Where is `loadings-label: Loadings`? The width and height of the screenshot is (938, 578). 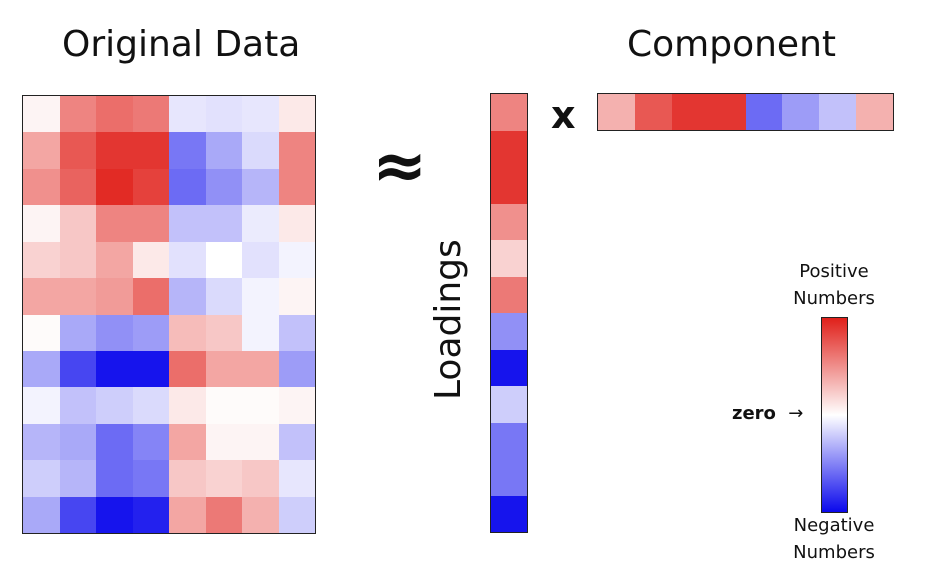
loadings-label: Loadings is located at coordinates (448, 319).